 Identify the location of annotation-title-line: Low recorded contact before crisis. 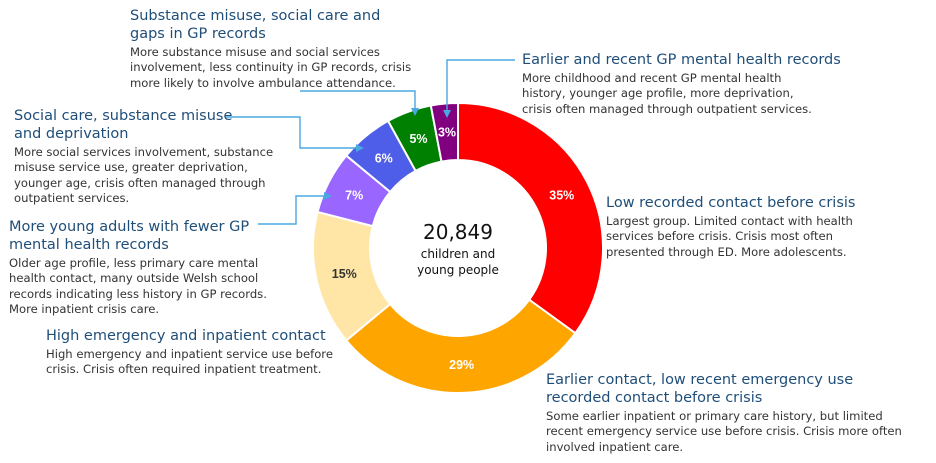
(731, 203).